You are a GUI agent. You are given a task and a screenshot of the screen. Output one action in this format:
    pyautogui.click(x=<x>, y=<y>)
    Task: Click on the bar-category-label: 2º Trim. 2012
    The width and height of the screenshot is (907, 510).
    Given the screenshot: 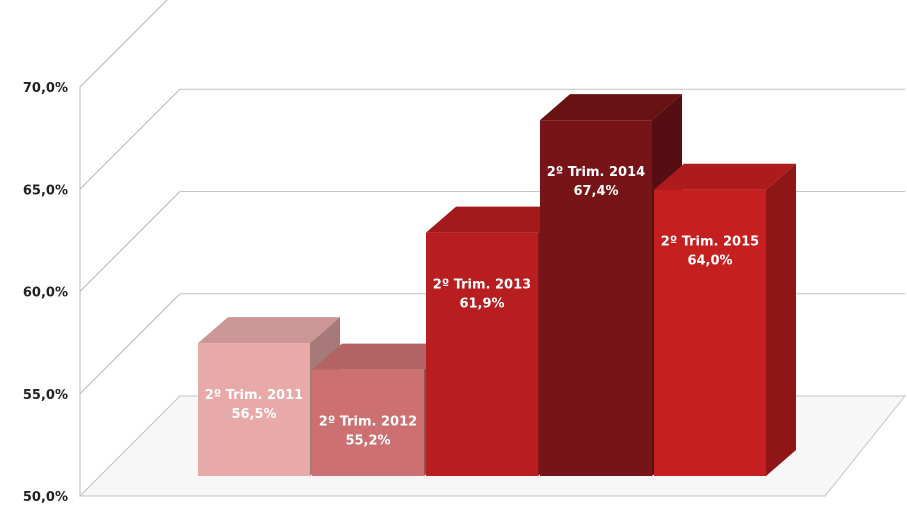 What is the action you would take?
    pyautogui.click(x=368, y=422)
    